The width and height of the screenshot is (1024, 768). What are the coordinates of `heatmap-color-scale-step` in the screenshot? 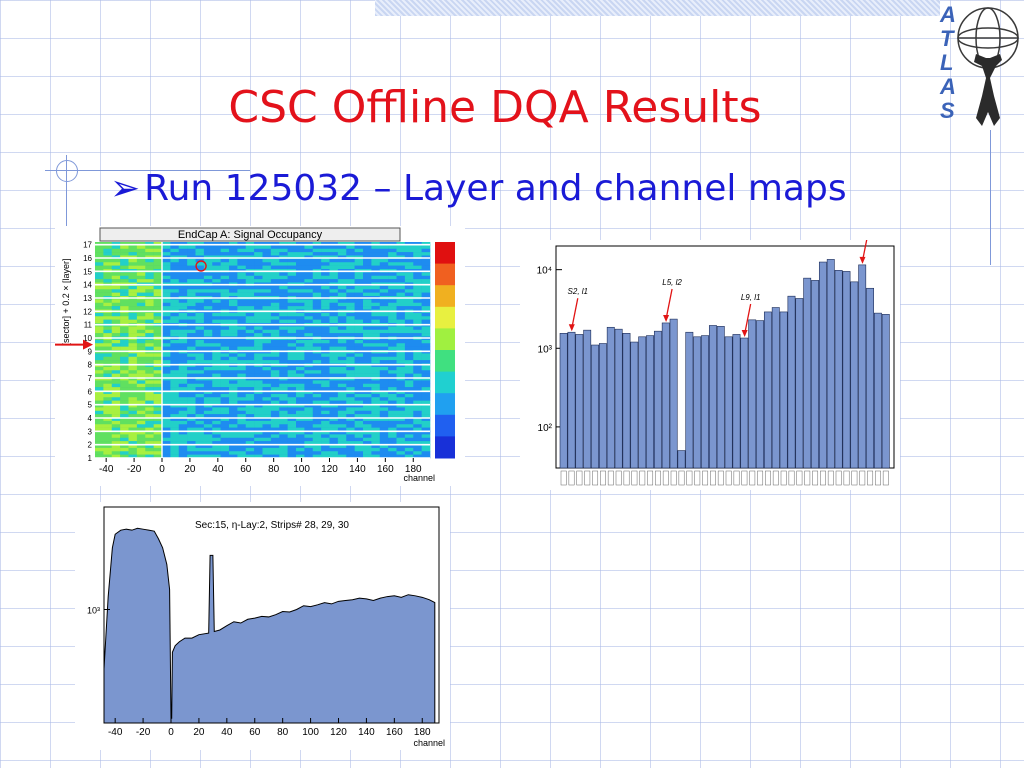 It's located at (445, 382).